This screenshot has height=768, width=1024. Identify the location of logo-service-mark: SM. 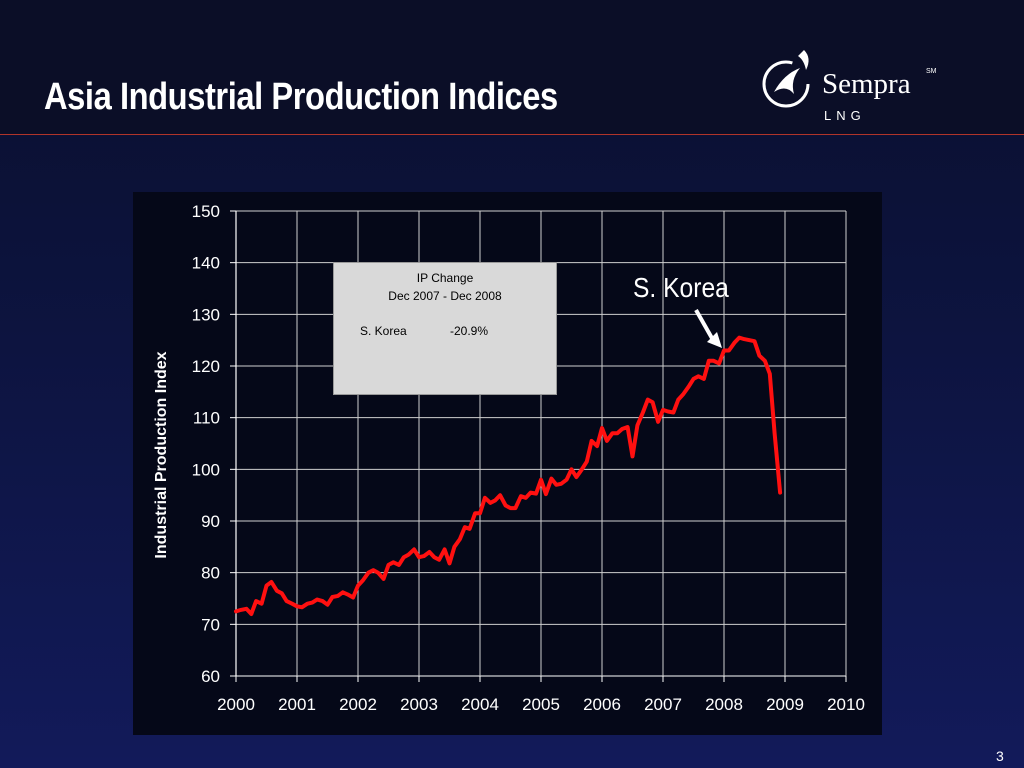
(931, 71).